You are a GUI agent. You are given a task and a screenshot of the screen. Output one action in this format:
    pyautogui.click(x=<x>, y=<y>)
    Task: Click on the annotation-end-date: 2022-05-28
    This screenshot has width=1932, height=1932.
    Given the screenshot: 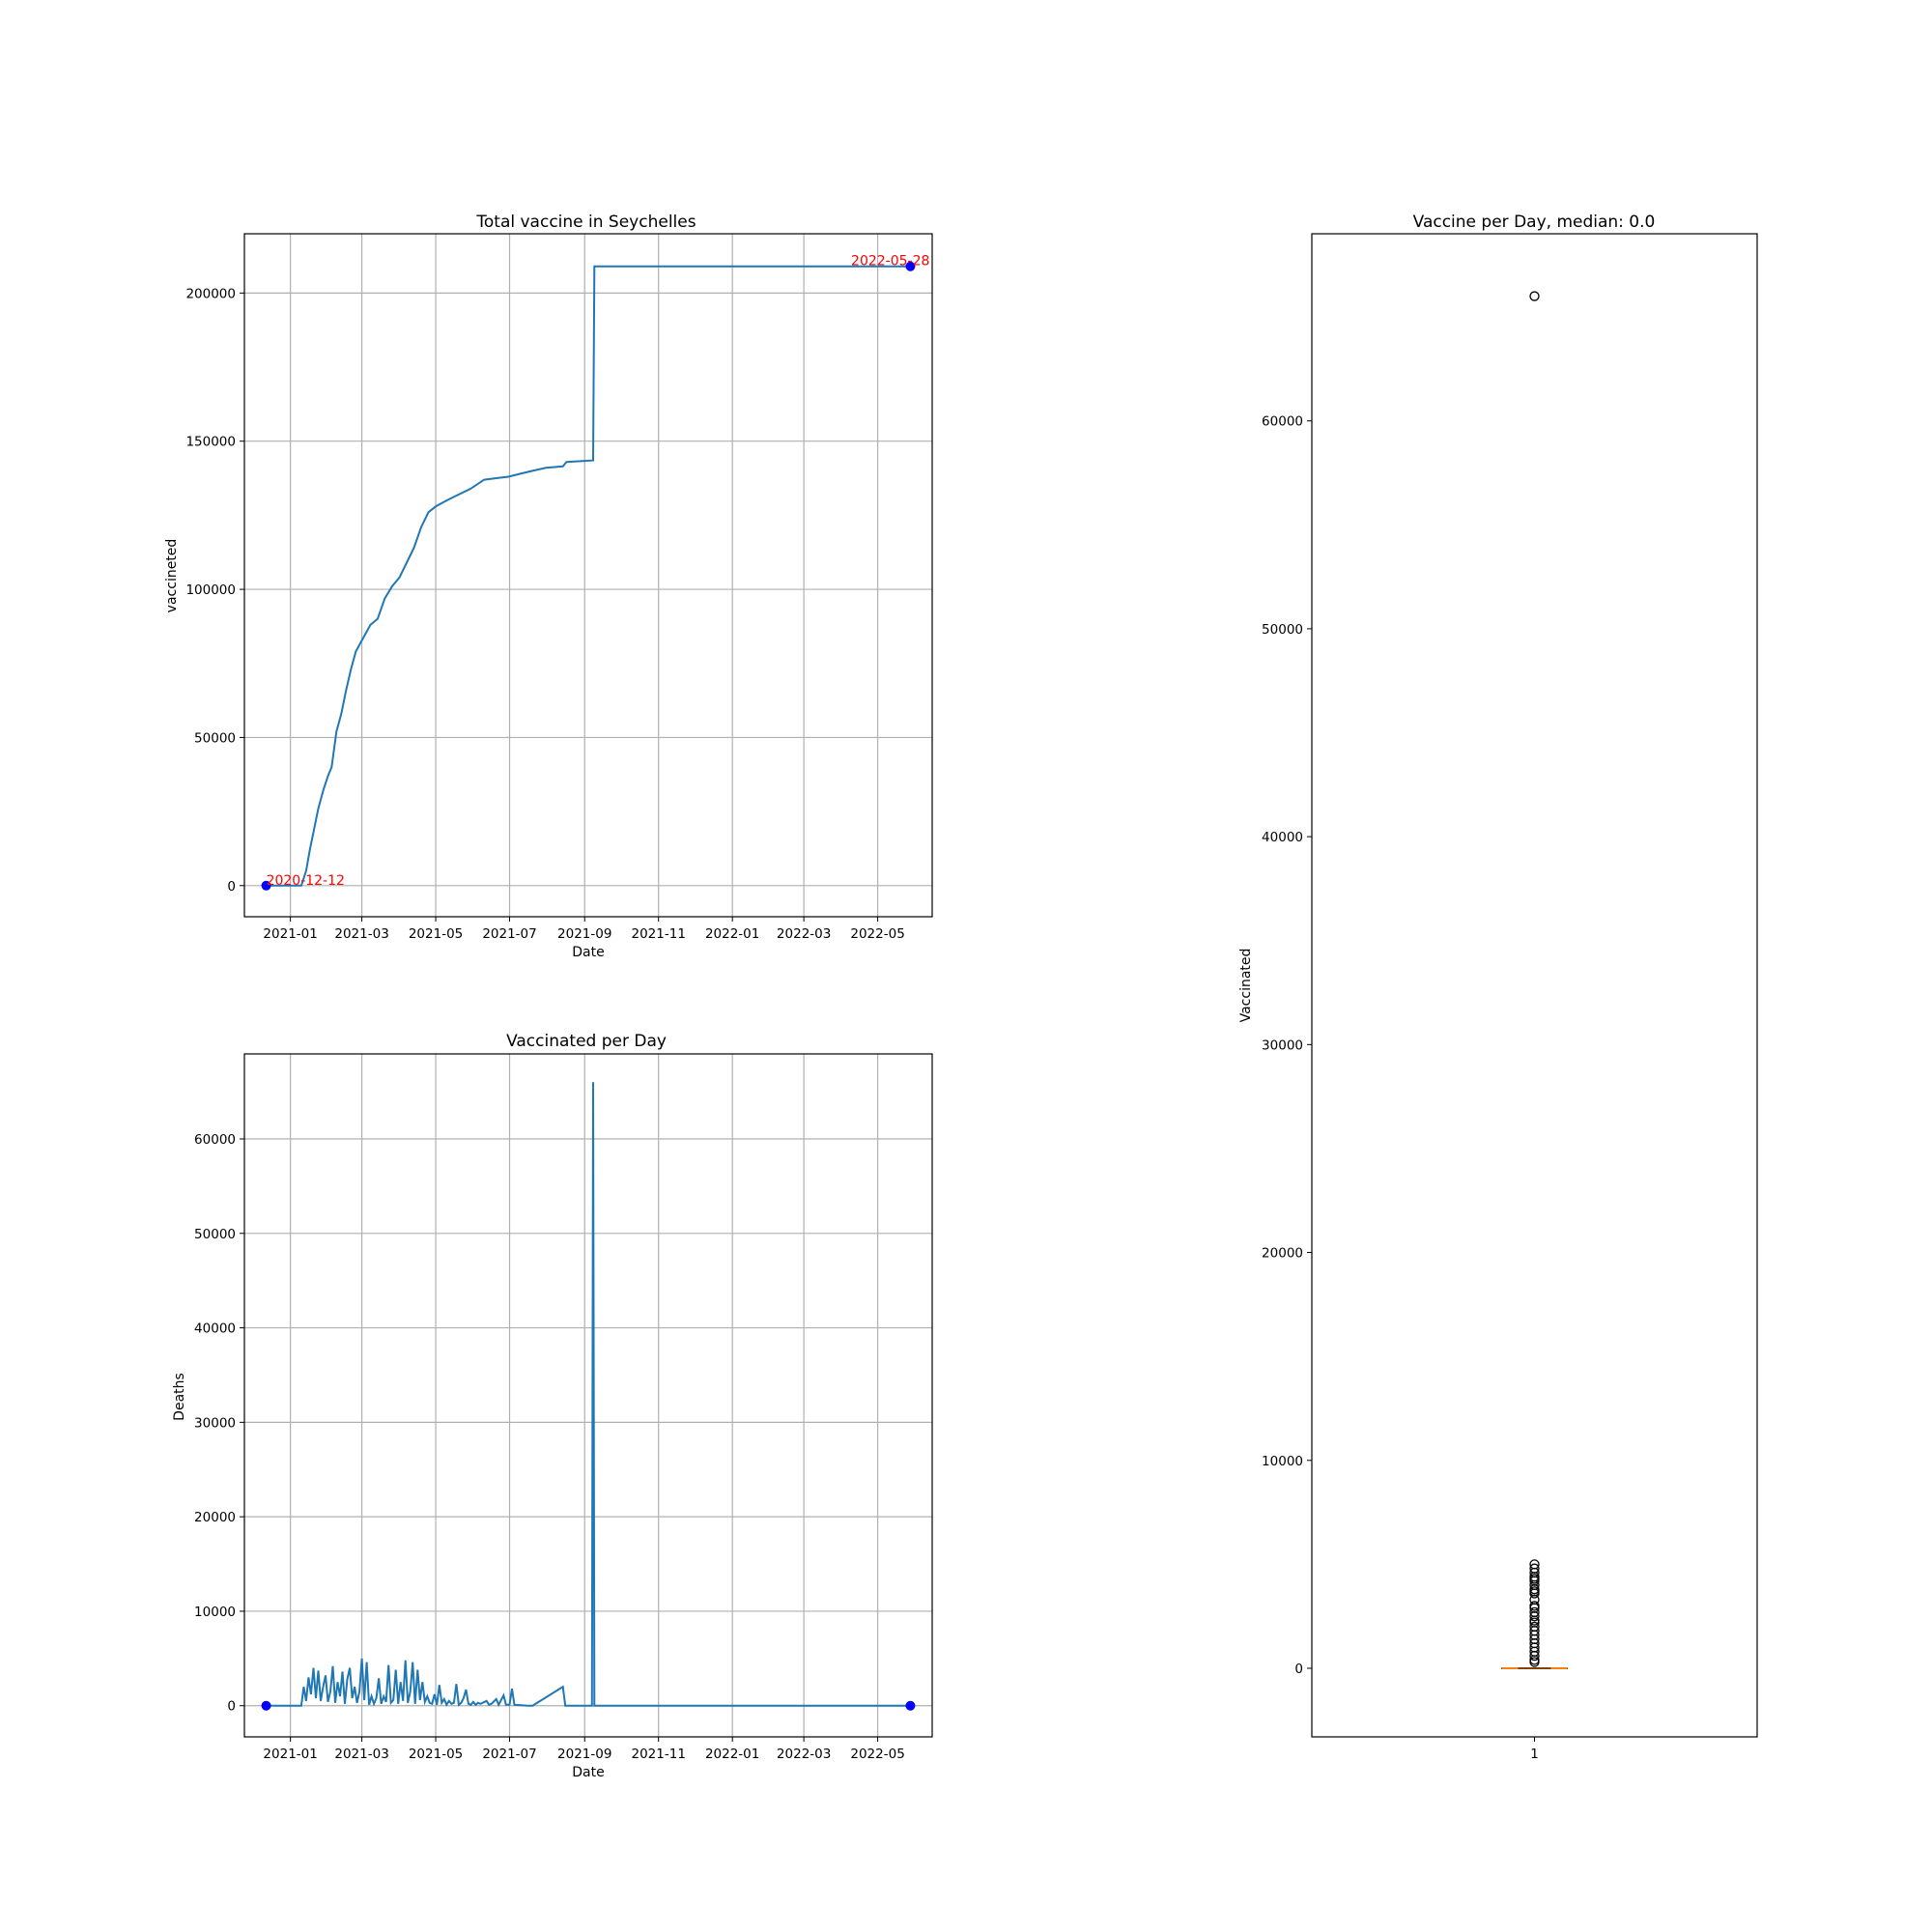 What is the action you would take?
    pyautogui.click(x=890, y=262)
    